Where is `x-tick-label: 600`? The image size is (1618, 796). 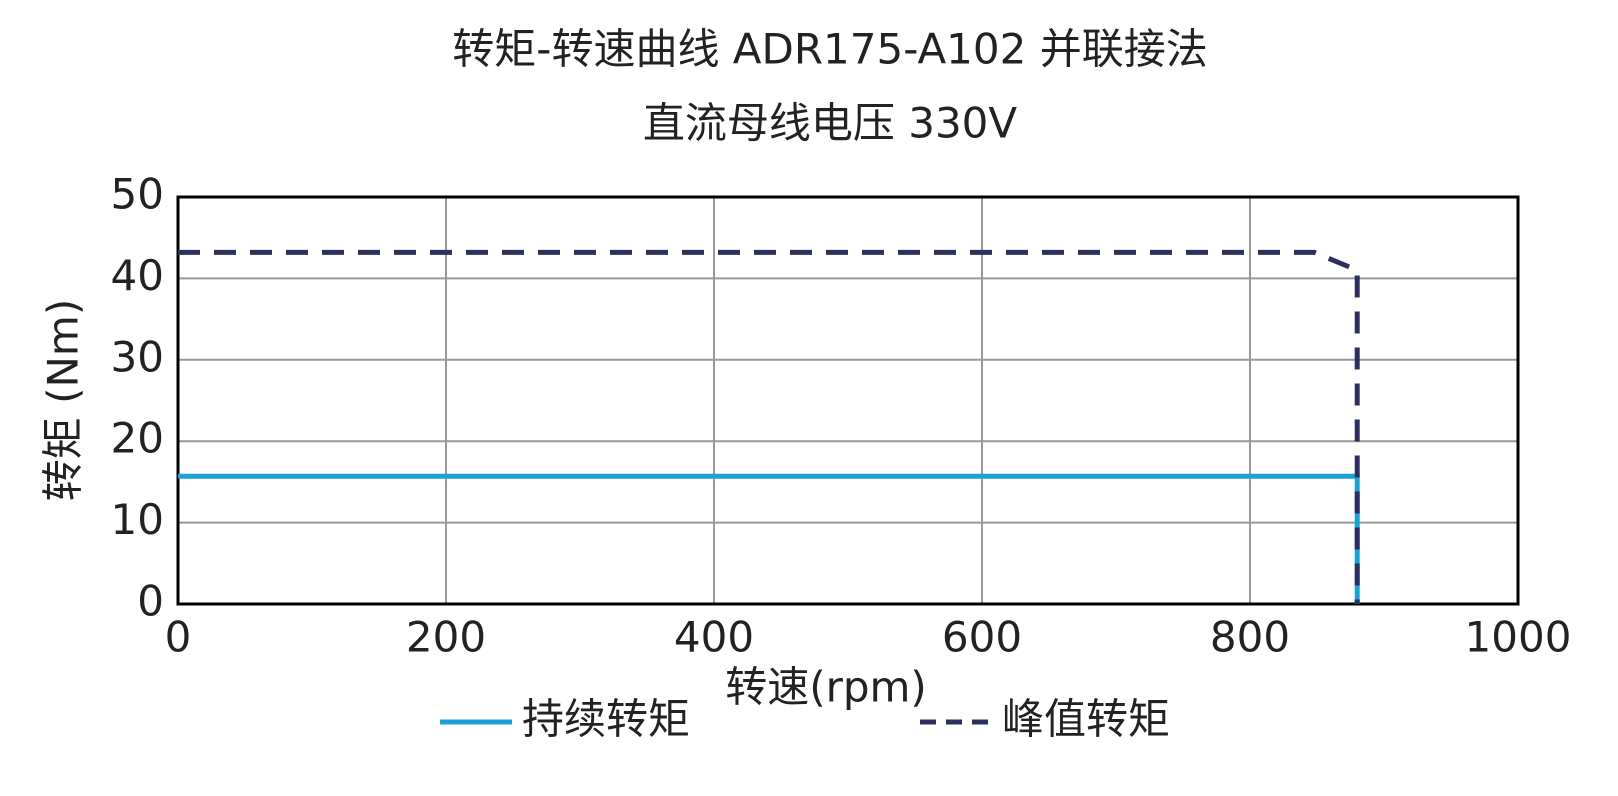
x-tick-label: 600 is located at coordinates (982, 637).